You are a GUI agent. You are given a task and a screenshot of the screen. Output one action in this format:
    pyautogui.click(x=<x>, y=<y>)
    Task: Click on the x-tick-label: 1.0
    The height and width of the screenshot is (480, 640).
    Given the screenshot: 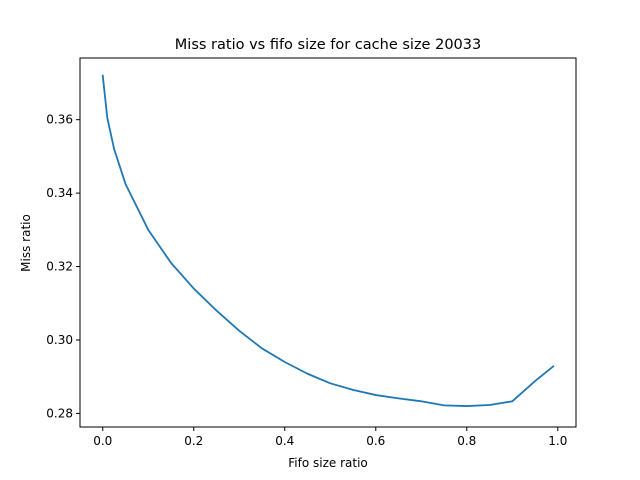 What is the action you would take?
    pyautogui.click(x=557, y=441)
    